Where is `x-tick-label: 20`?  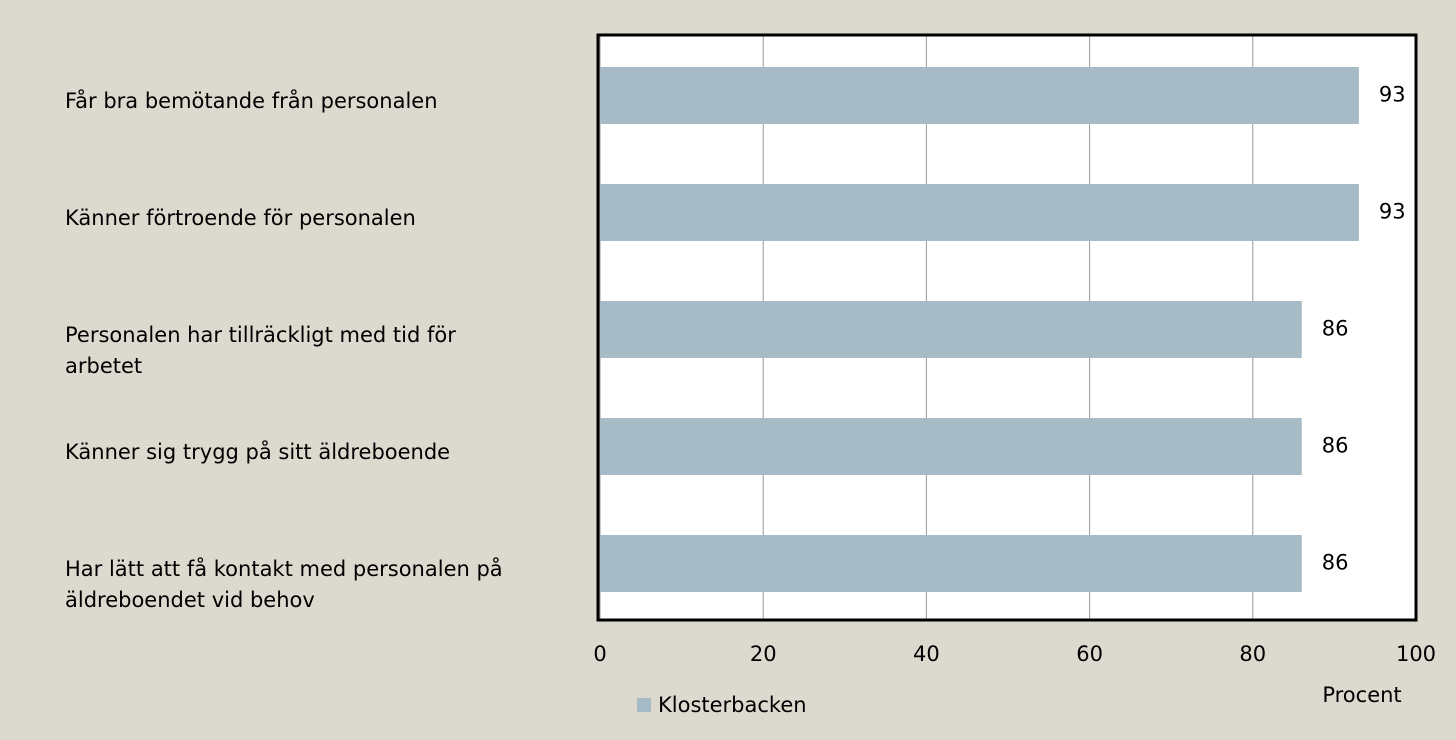
x-tick-label: 20 is located at coordinates (763, 654).